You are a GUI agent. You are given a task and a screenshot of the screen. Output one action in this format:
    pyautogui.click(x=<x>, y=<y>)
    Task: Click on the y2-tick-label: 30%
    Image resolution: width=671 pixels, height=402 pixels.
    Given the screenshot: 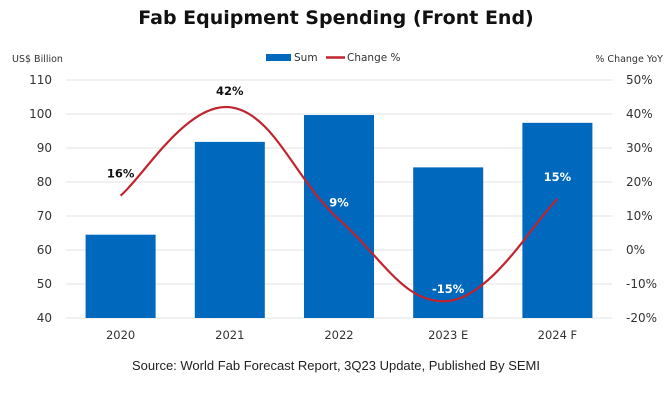 What is the action you would take?
    pyautogui.click(x=639, y=148)
    